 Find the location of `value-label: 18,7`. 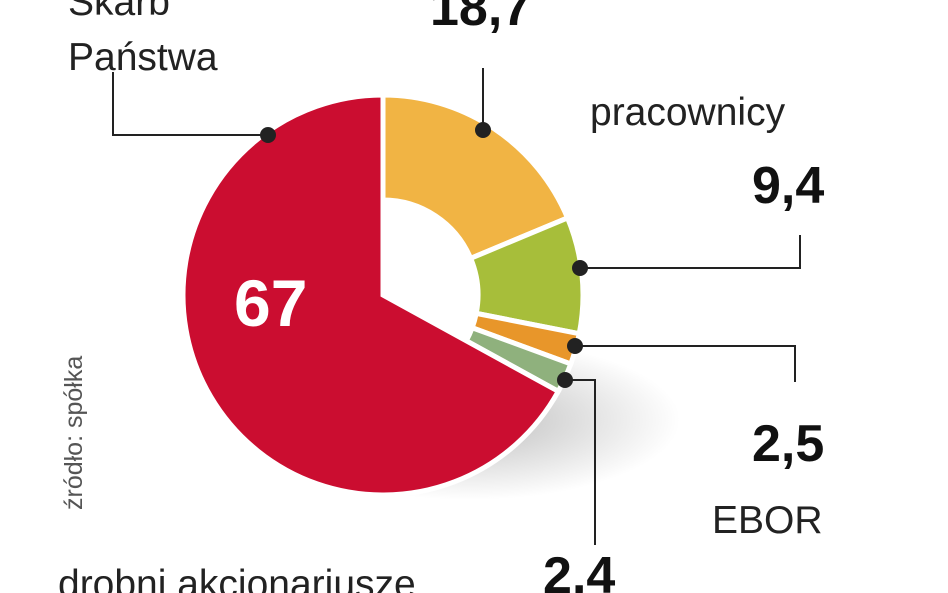

value-label: 18,7 is located at coordinates (481, 18).